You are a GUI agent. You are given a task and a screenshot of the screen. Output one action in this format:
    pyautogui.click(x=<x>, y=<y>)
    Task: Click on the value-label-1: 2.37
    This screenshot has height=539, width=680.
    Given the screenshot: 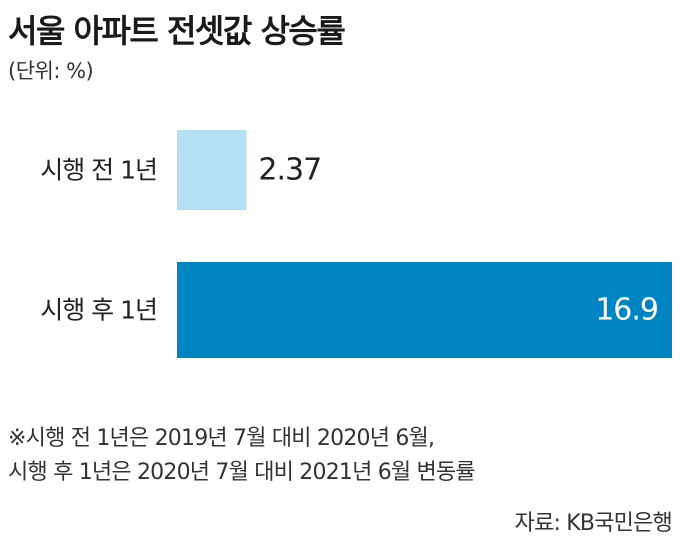 What is the action you would take?
    pyautogui.click(x=289, y=170)
    